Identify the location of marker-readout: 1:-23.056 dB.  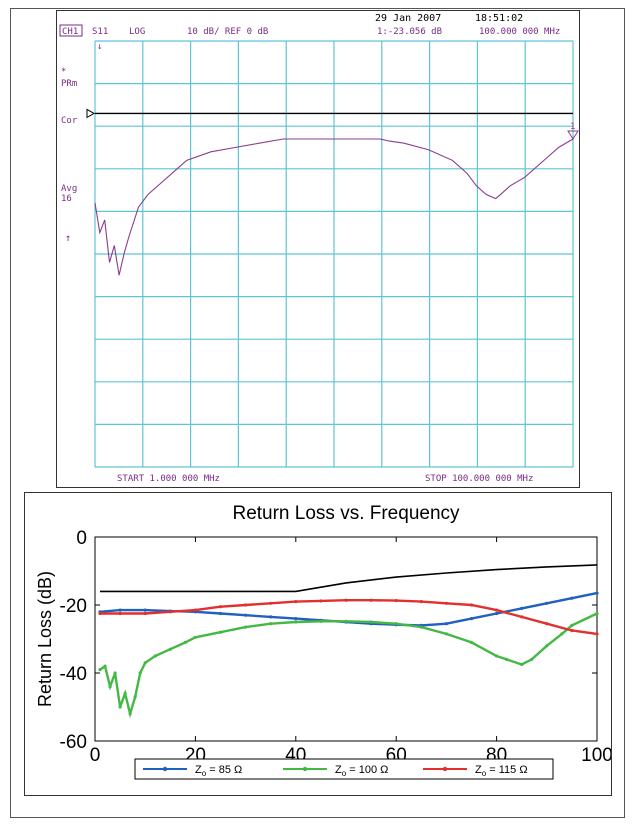
(409, 32).